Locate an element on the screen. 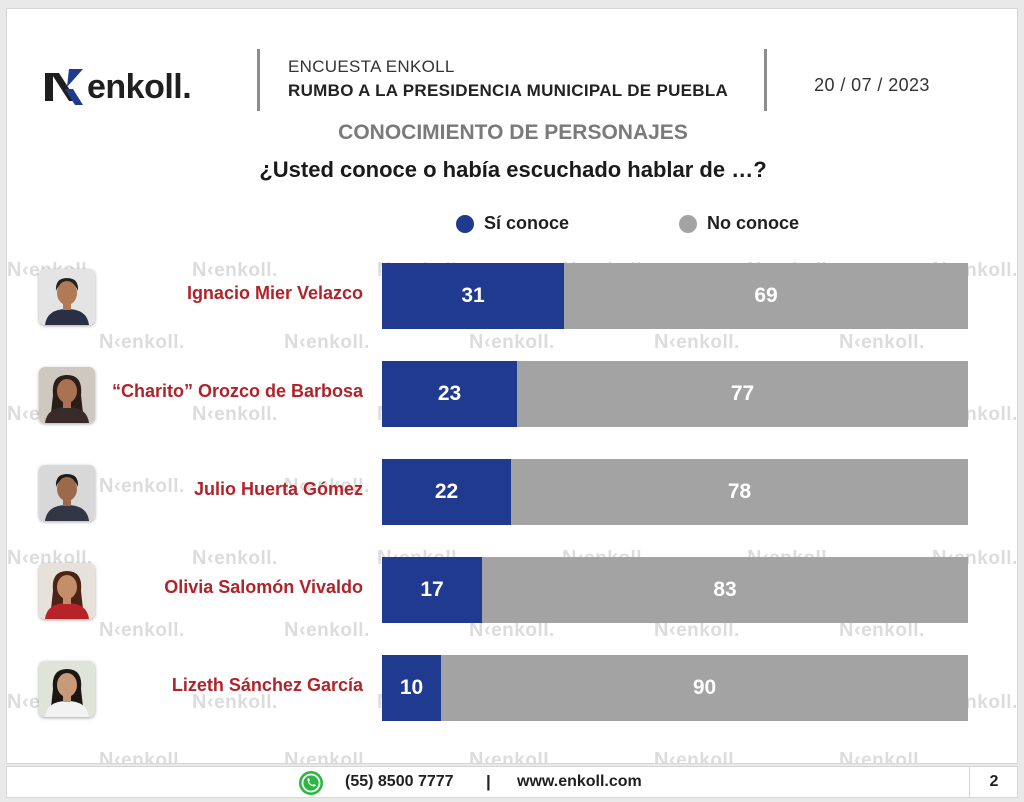 This screenshot has height=802, width=1024. data-label-no: 77 is located at coordinates (742, 393).